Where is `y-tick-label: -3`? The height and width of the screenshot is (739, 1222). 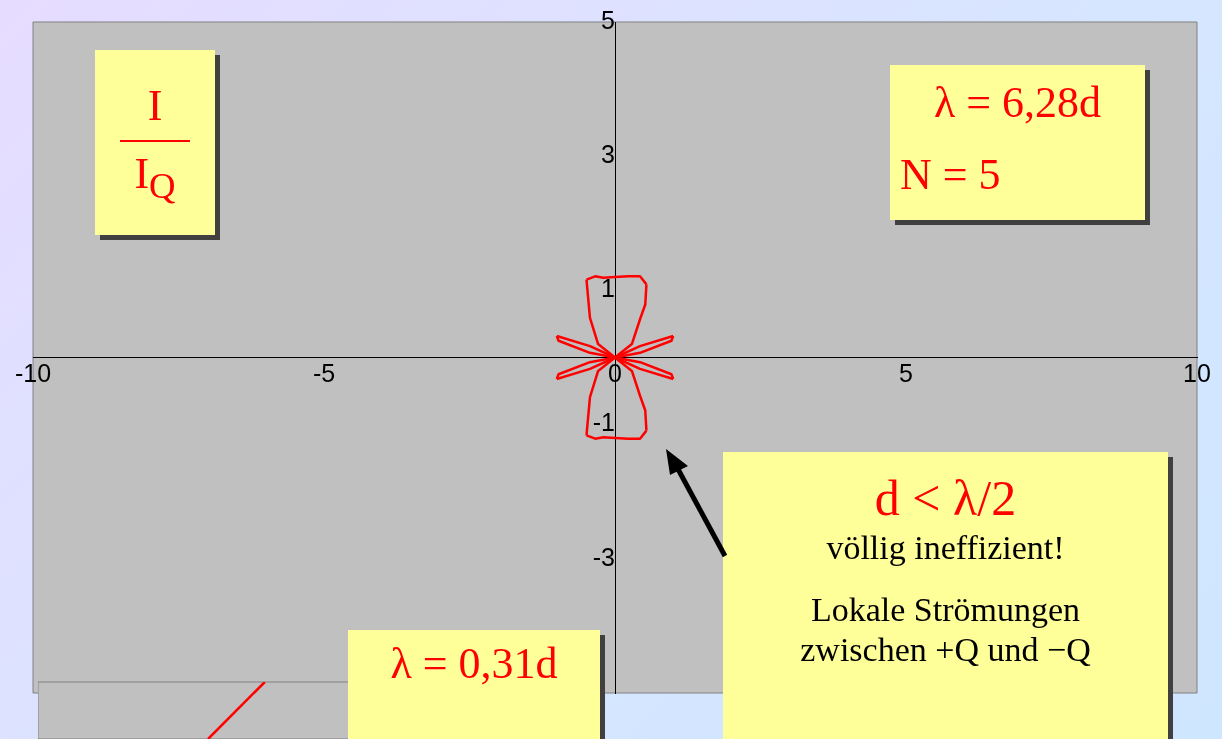
y-tick-label: -3 is located at coordinates (603, 556).